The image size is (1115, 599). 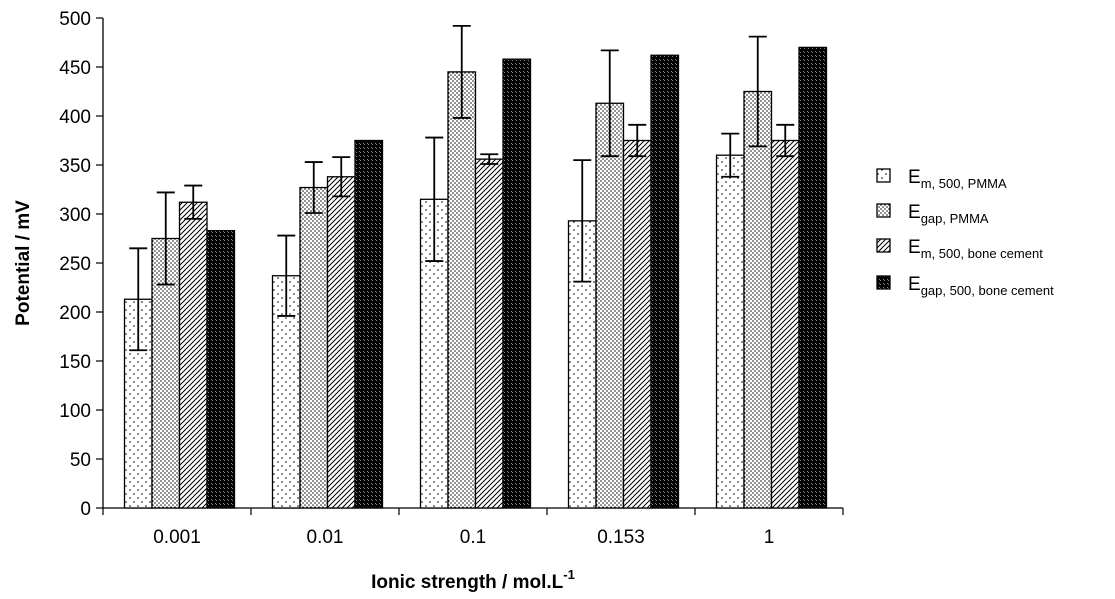 What do you see at coordinates (80, 460) in the screenshot?
I see `y-tick-label: 50` at bounding box center [80, 460].